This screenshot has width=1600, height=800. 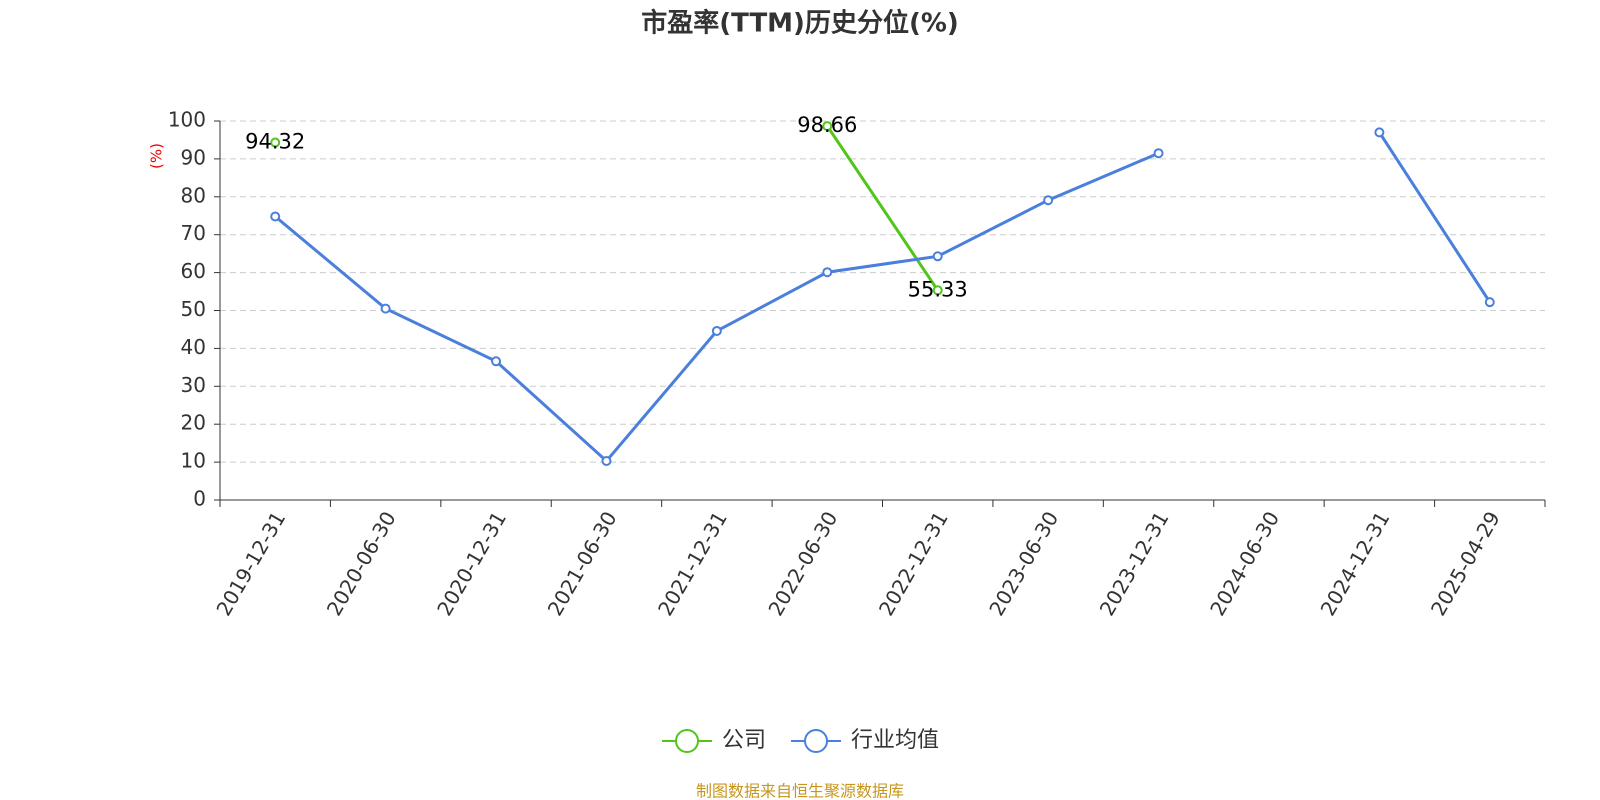 I want to click on y-tick-label: 30, so click(x=193, y=385).